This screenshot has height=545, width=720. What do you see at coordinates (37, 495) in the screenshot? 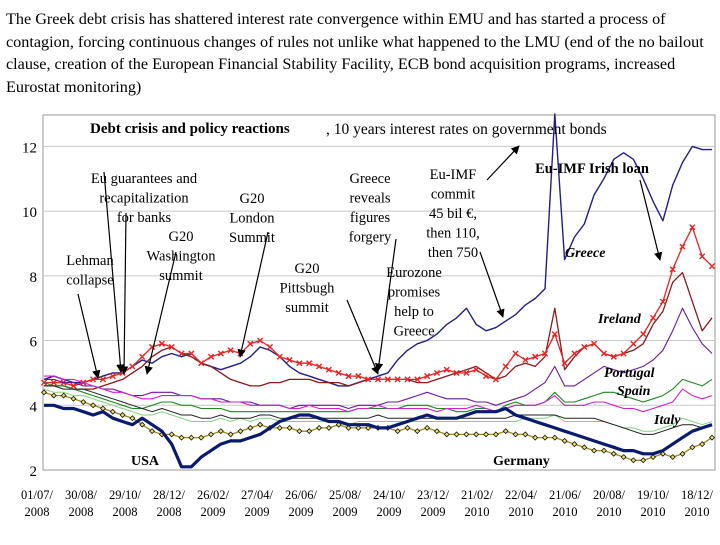
I see `x-tick-label: 01/07/` at bounding box center [37, 495].